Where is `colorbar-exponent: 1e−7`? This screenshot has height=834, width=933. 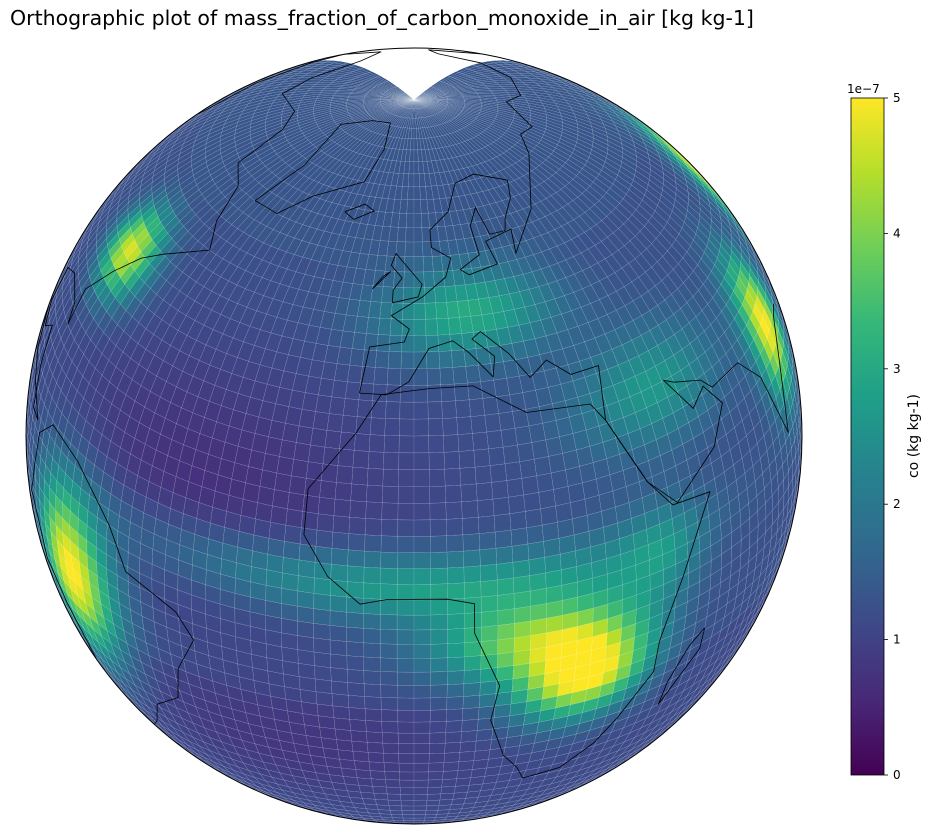 colorbar-exponent: 1e−7 is located at coordinates (863, 89).